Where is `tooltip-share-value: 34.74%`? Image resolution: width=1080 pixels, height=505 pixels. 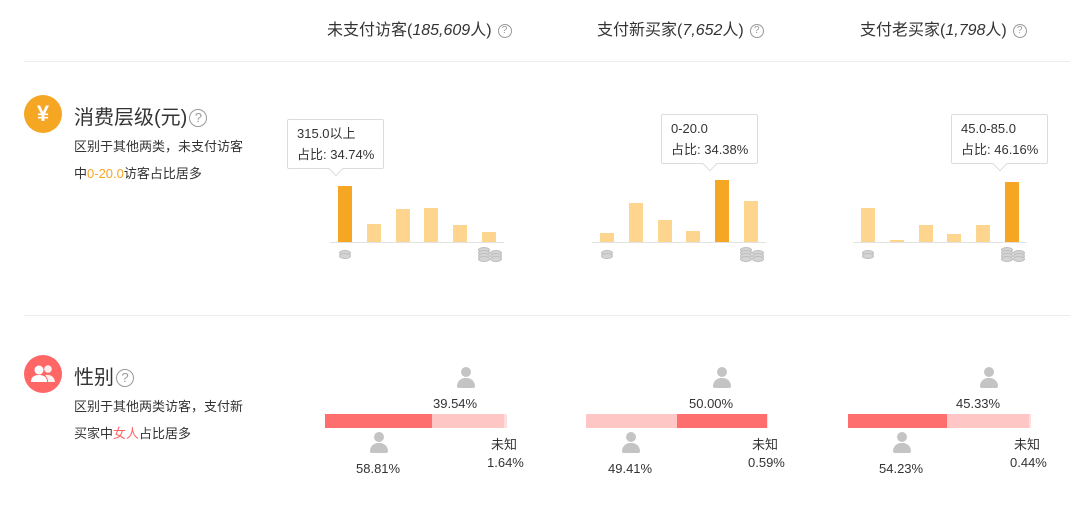 tooltip-share-value: 34.74% is located at coordinates (352, 154).